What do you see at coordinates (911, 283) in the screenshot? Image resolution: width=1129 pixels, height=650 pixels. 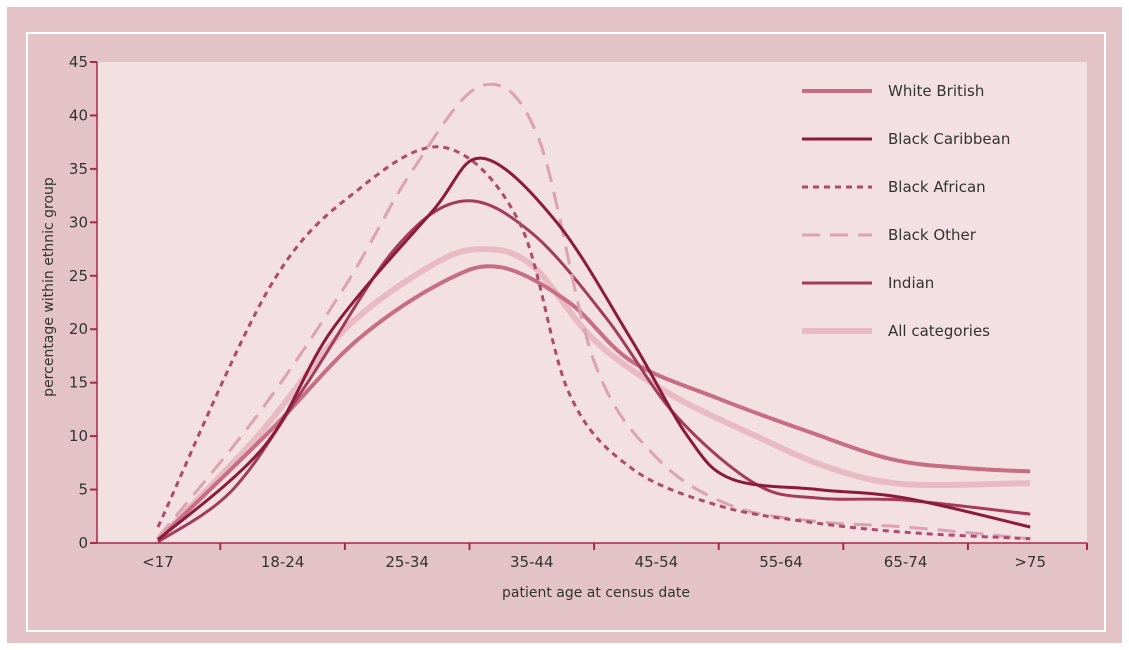 I see `legend-label: Indian` at bounding box center [911, 283].